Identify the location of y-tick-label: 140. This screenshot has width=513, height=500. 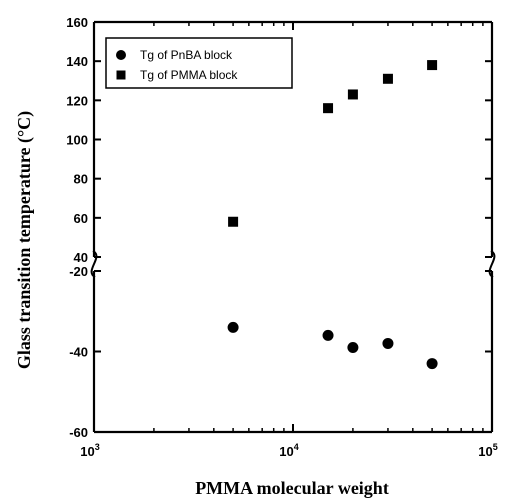
(77, 61).